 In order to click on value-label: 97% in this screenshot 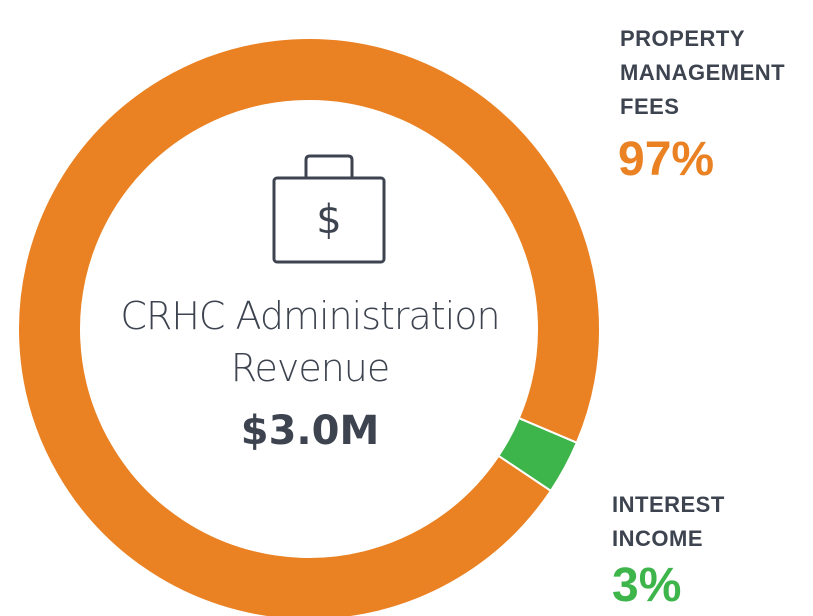, I will do `click(666, 159)`.